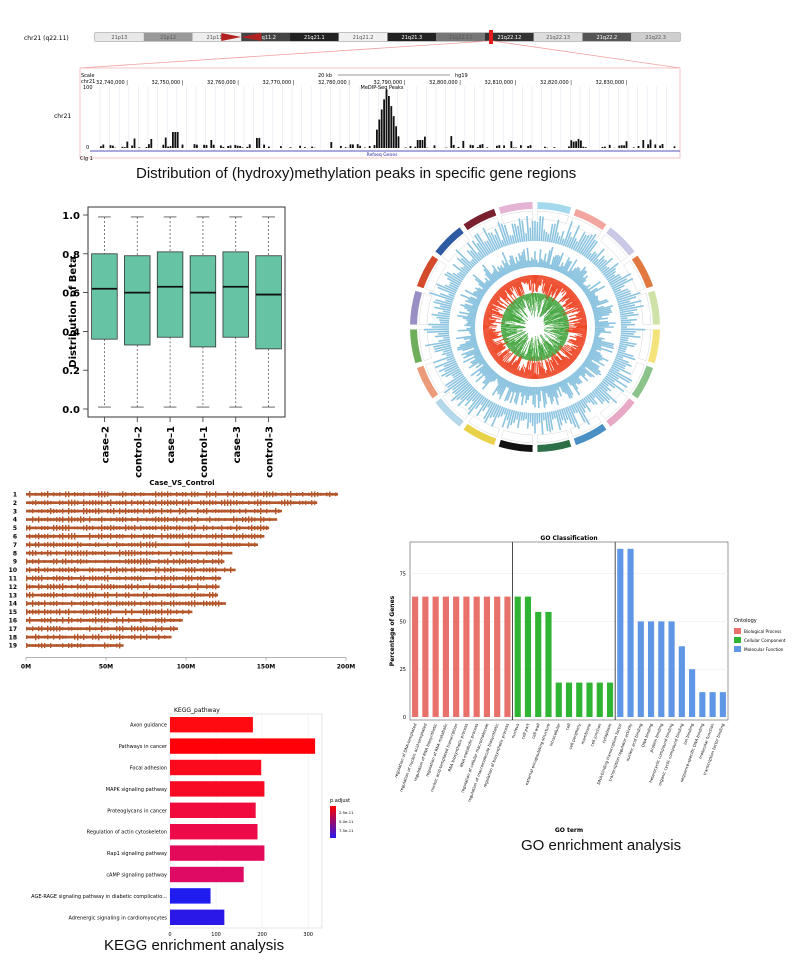 The image size is (792, 968). What do you see at coordinates (13, 621) in the screenshot?
I see `chromosome-label: 16` at bounding box center [13, 621].